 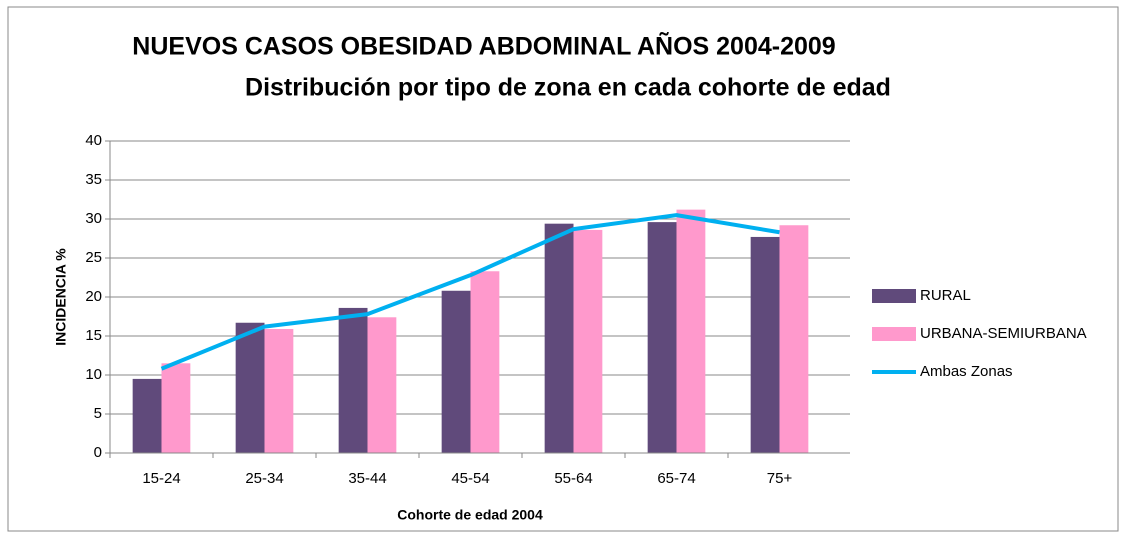 What do you see at coordinates (161, 478) in the screenshot?
I see `x-tick-label: 15-24` at bounding box center [161, 478].